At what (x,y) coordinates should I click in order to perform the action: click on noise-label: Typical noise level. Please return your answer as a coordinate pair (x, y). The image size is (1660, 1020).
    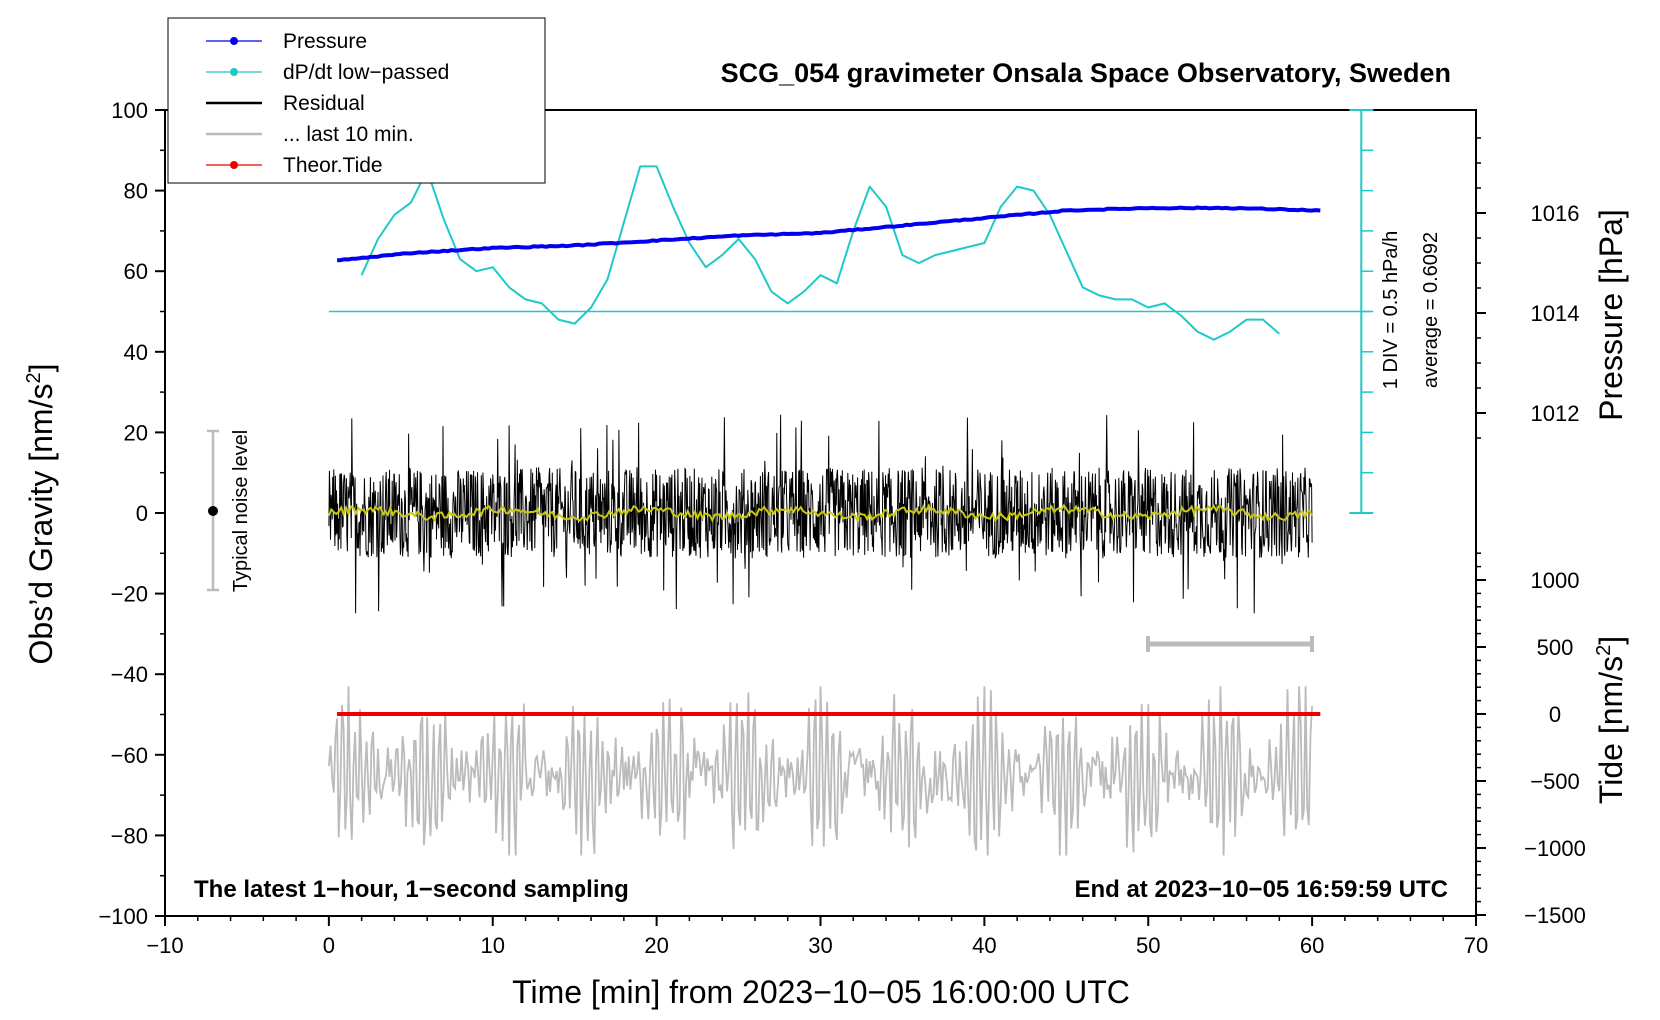
    Looking at the image, I should click on (241, 511).